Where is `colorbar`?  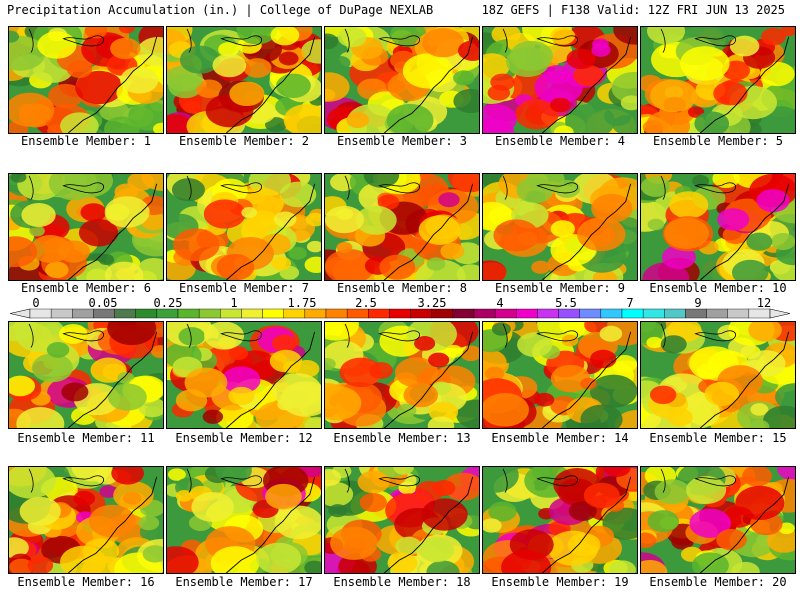 colorbar is located at coordinates (400, 313).